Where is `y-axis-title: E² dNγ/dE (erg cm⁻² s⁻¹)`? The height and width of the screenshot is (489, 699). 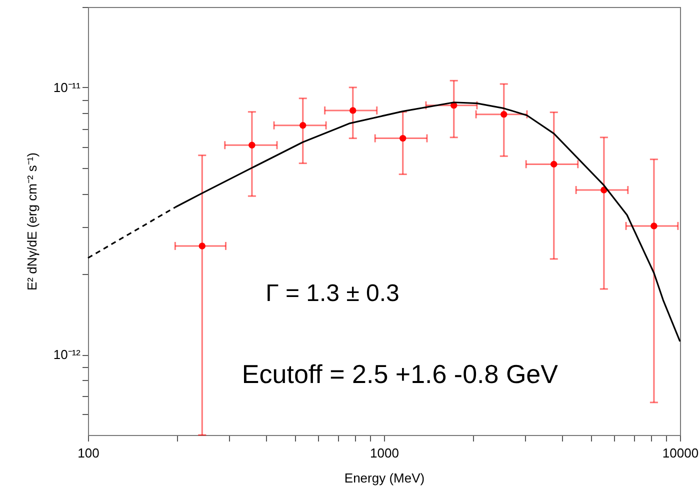 y-axis-title: E² dNγ/dE (erg cm⁻² s⁻¹) is located at coordinates (32, 221).